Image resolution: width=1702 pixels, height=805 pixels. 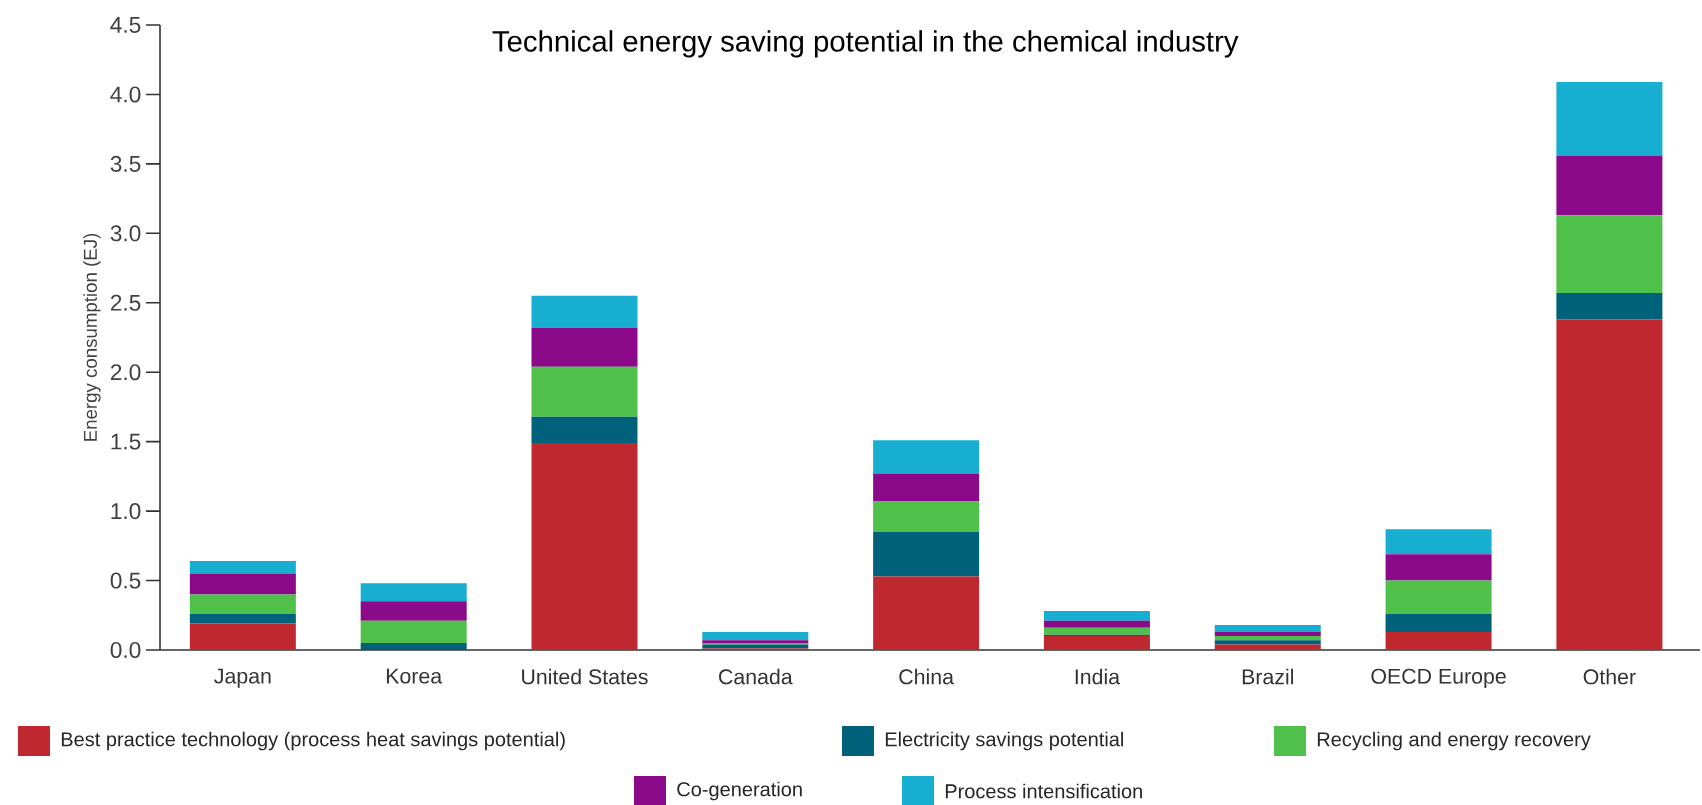 What do you see at coordinates (125, 580) in the screenshot?
I see `y-tick-label: 0.5` at bounding box center [125, 580].